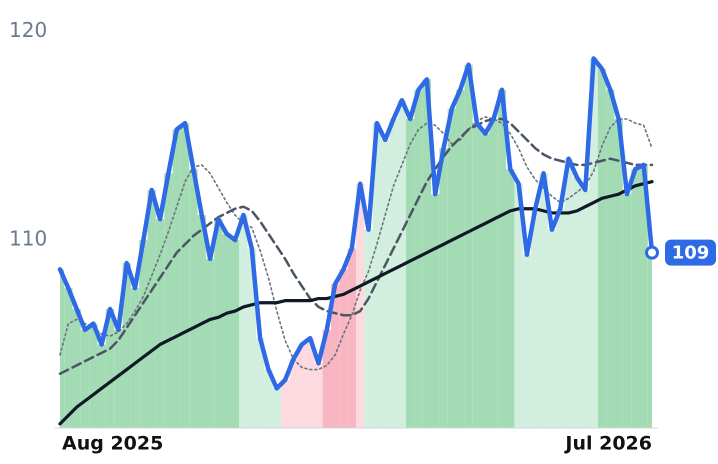 The image size is (718, 464). What do you see at coordinates (652, 252) in the screenshot?
I see `last-point` at bounding box center [652, 252].